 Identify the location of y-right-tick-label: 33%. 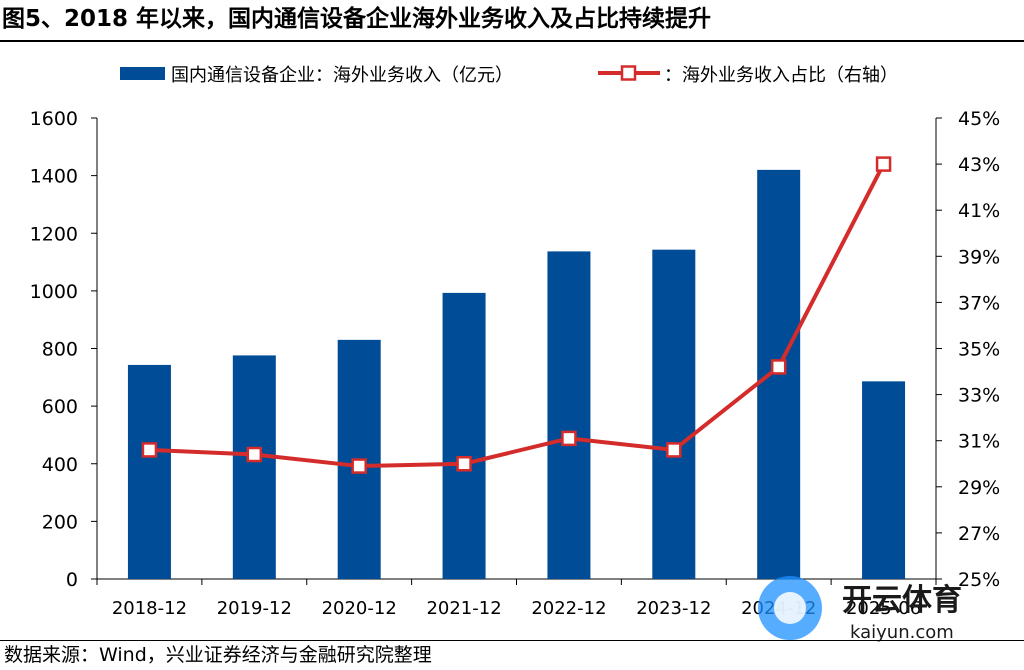
(979, 396).